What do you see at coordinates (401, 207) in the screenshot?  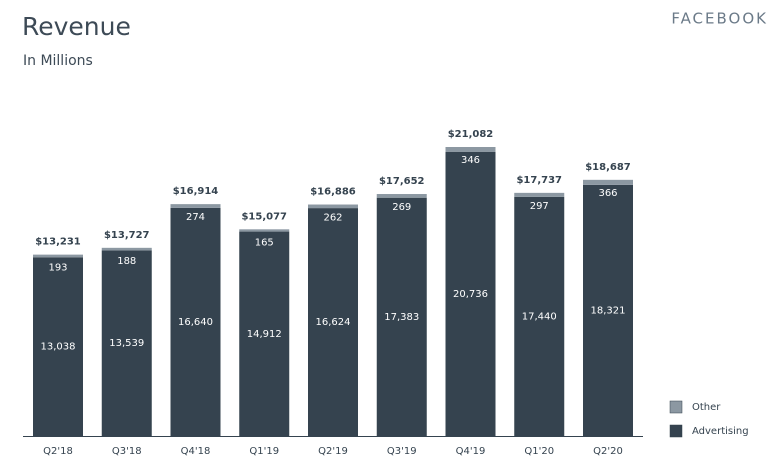 I see `value-label: 269` at bounding box center [401, 207].